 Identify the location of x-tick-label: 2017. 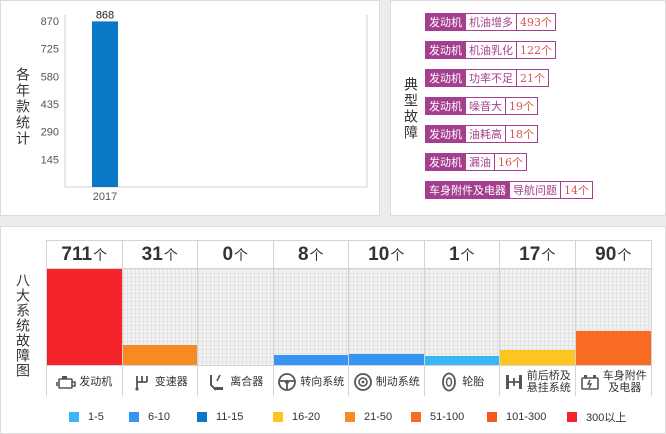
(105, 197).